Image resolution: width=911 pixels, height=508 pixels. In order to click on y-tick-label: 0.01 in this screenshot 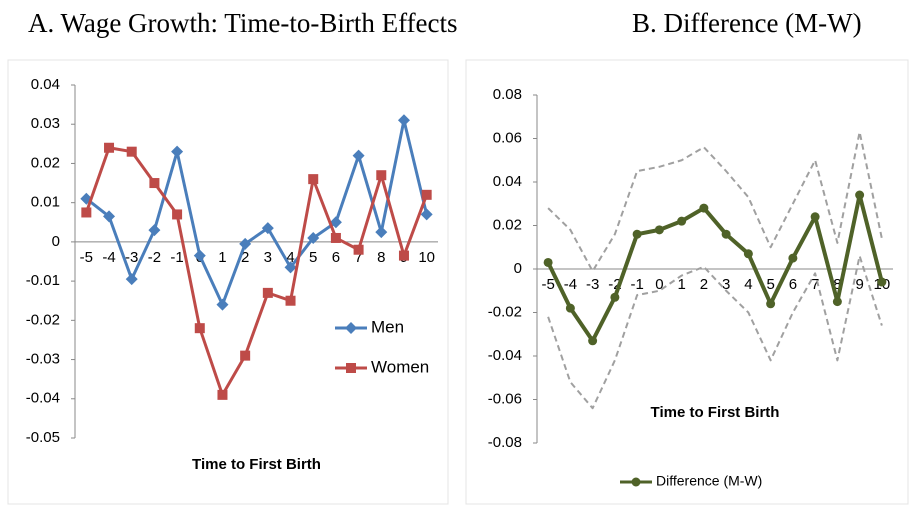, I will do `click(45, 202)`.